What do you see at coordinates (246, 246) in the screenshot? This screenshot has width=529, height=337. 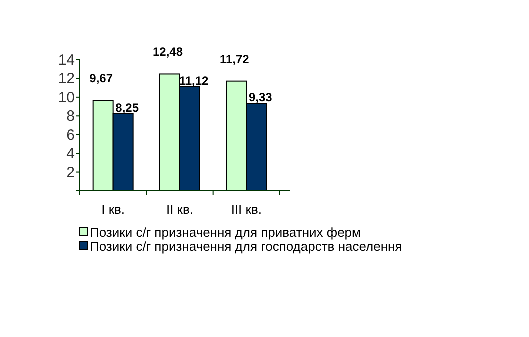 I see `legend-label: Позики с/г призначення для господарств населення` at bounding box center [246, 246].